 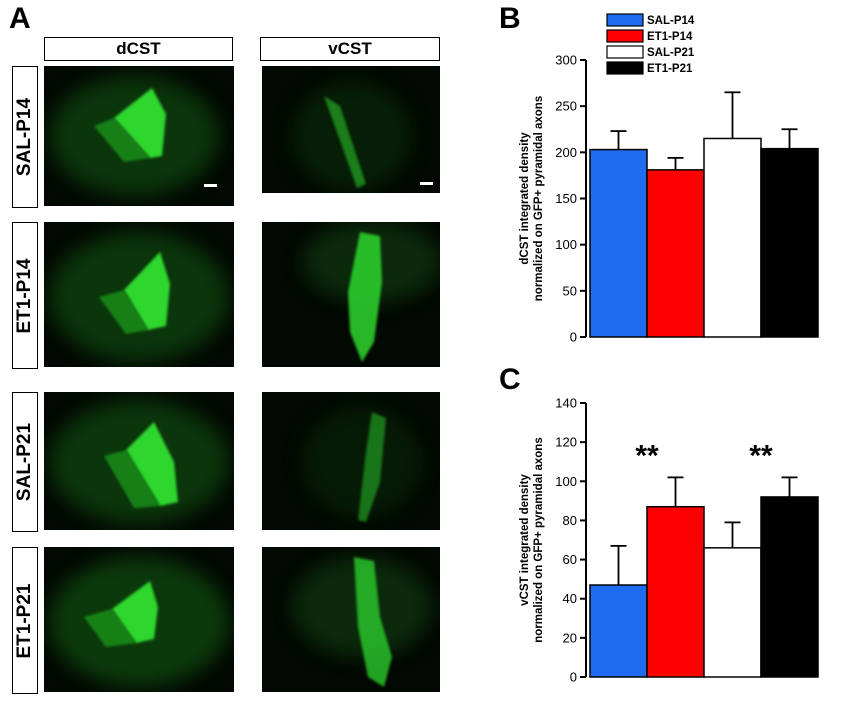 I want to click on row-header-et1-p21: ET1-P21, so click(x=25, y=620).